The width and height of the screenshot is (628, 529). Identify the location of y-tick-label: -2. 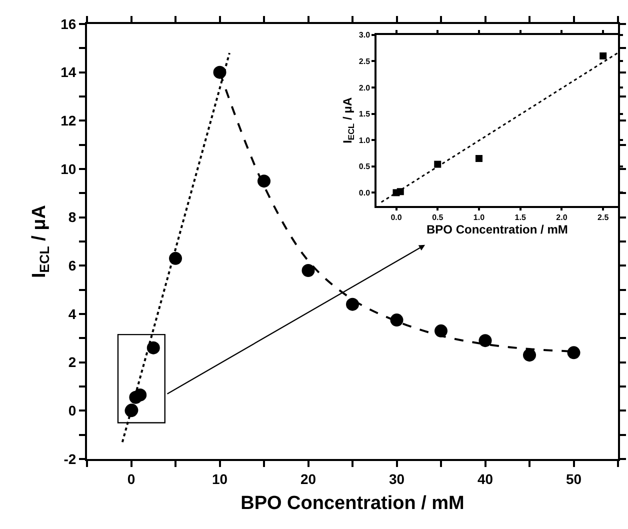
(70, 458).